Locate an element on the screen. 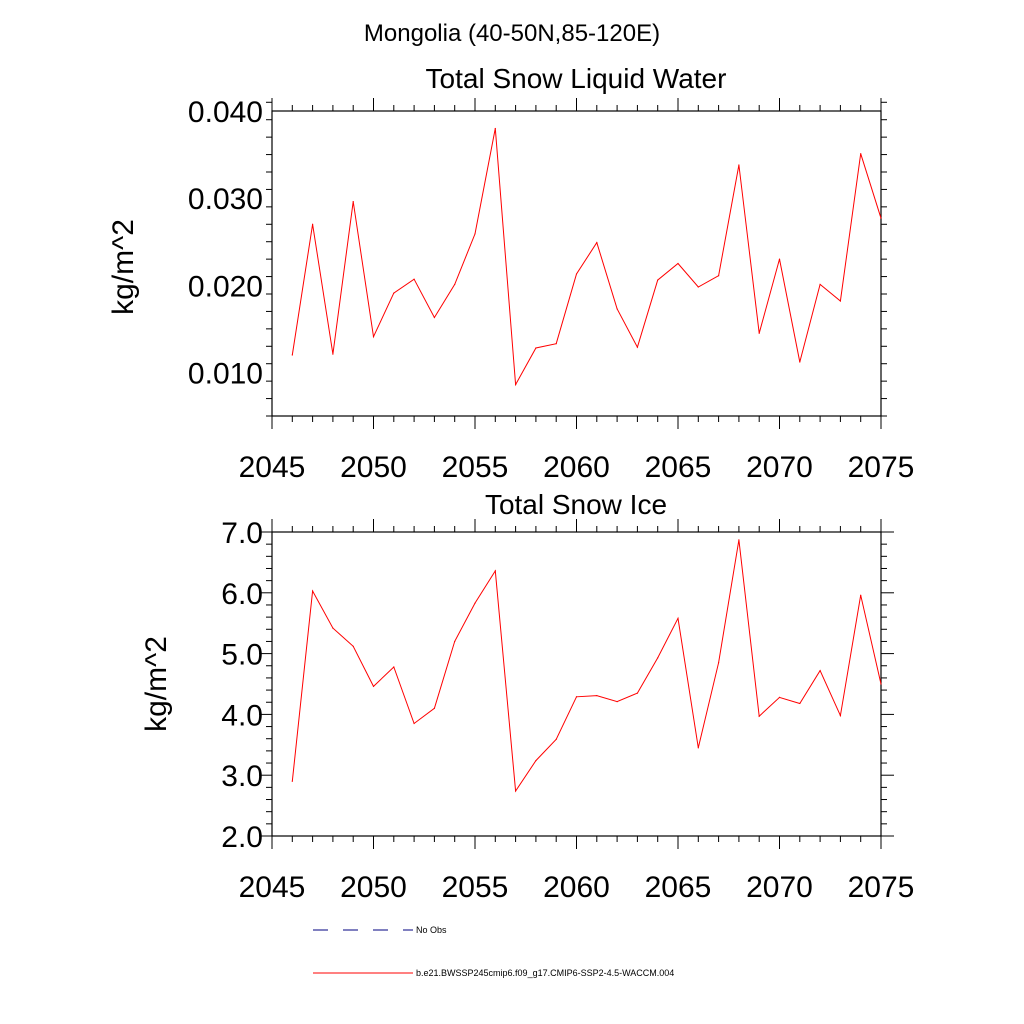  y-tick-label: 5.0 is located at coordinates (242, 655).